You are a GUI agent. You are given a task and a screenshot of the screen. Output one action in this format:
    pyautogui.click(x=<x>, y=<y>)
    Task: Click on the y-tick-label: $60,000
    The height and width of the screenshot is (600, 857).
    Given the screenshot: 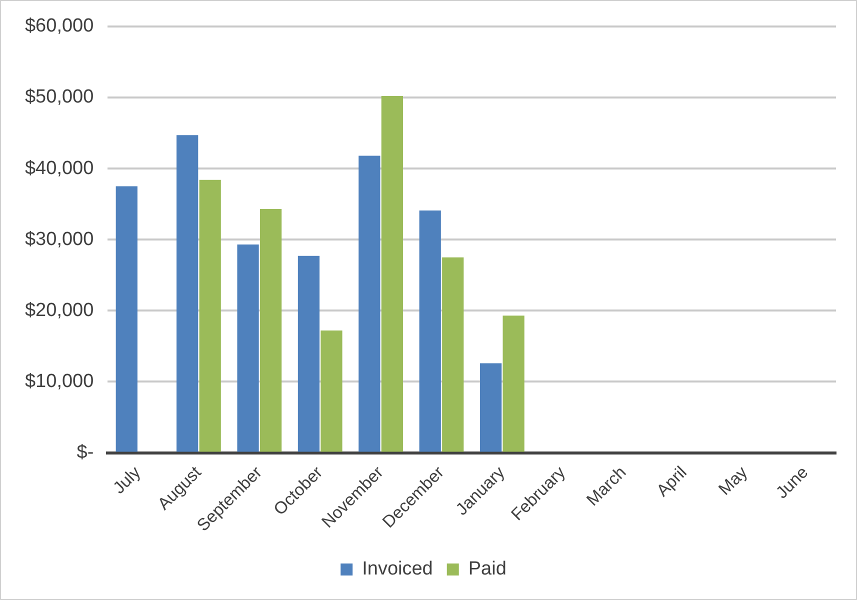 What is the action you would take?
    pyautogui.click(x=59, y=26)
    